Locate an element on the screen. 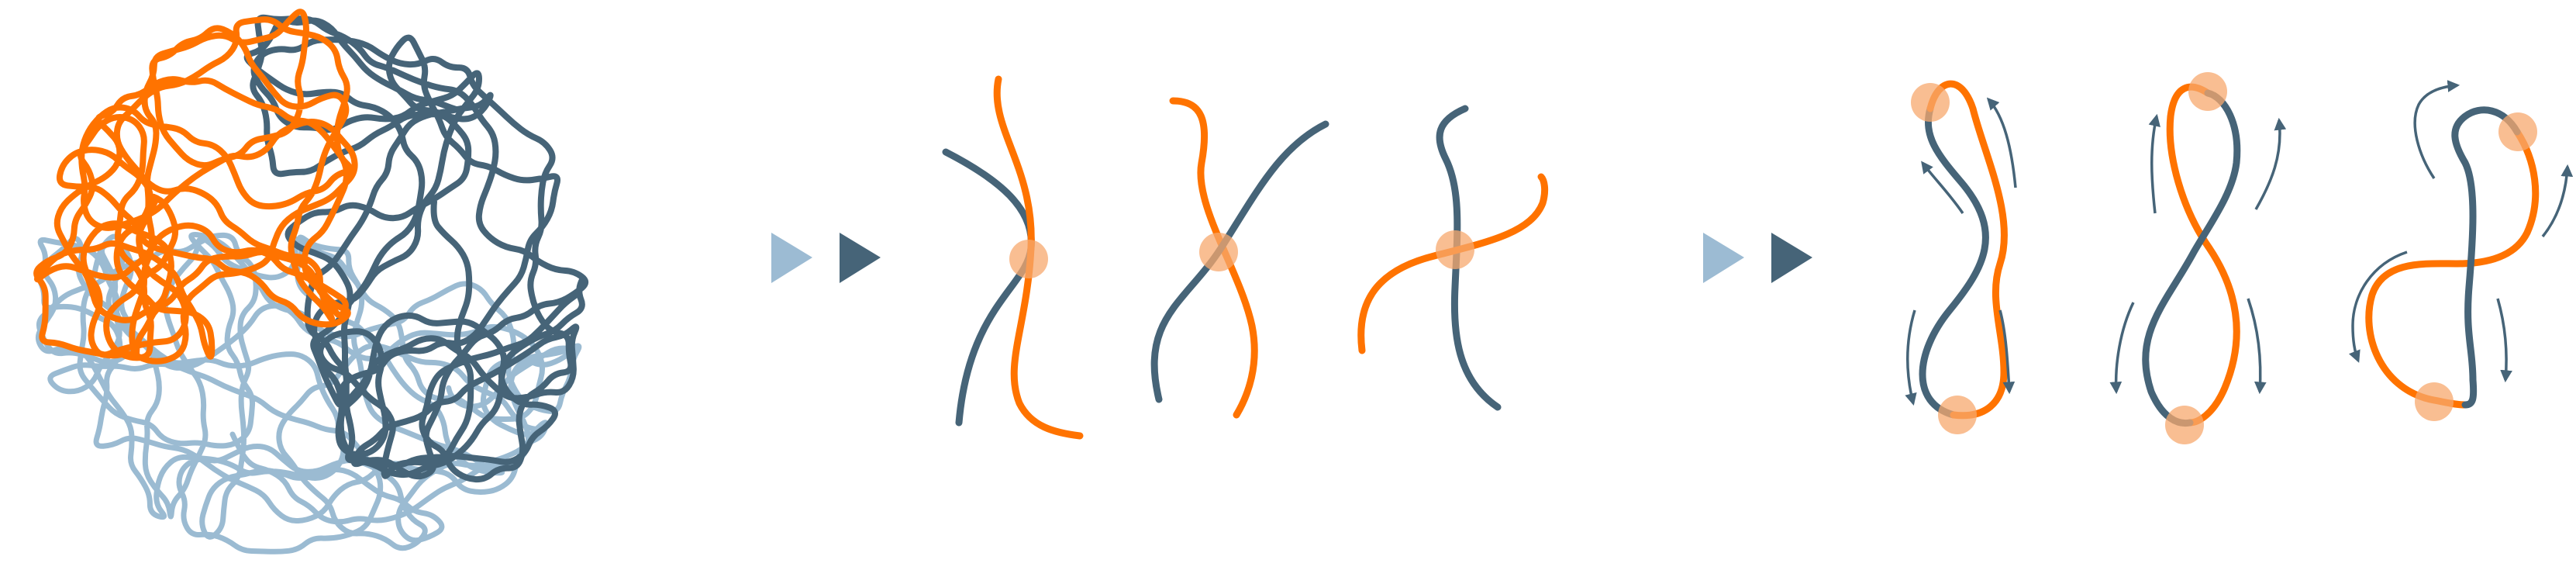 This screenshot has height=577, width=2576. dark-tangle-path is located at coordinates (416, 248).